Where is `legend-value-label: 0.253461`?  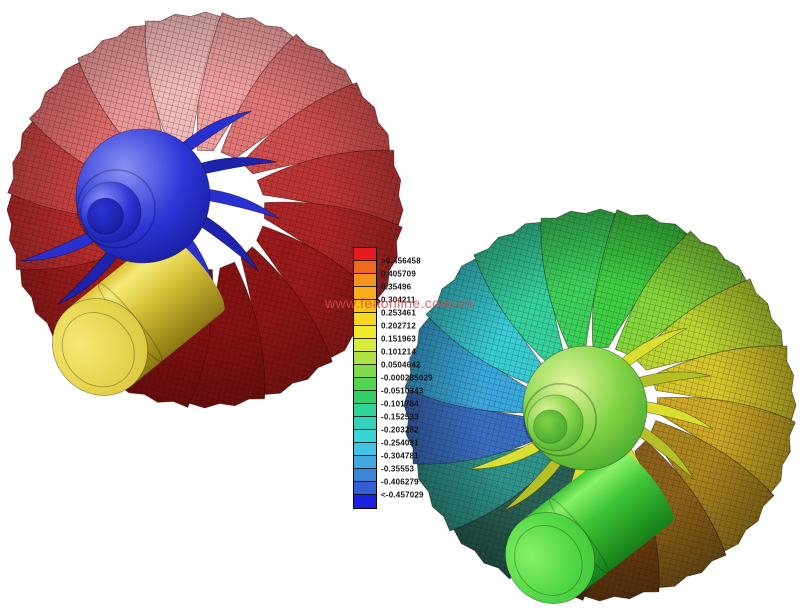
legend-value-label: 0.253461 is located at coordinates (398, 313).